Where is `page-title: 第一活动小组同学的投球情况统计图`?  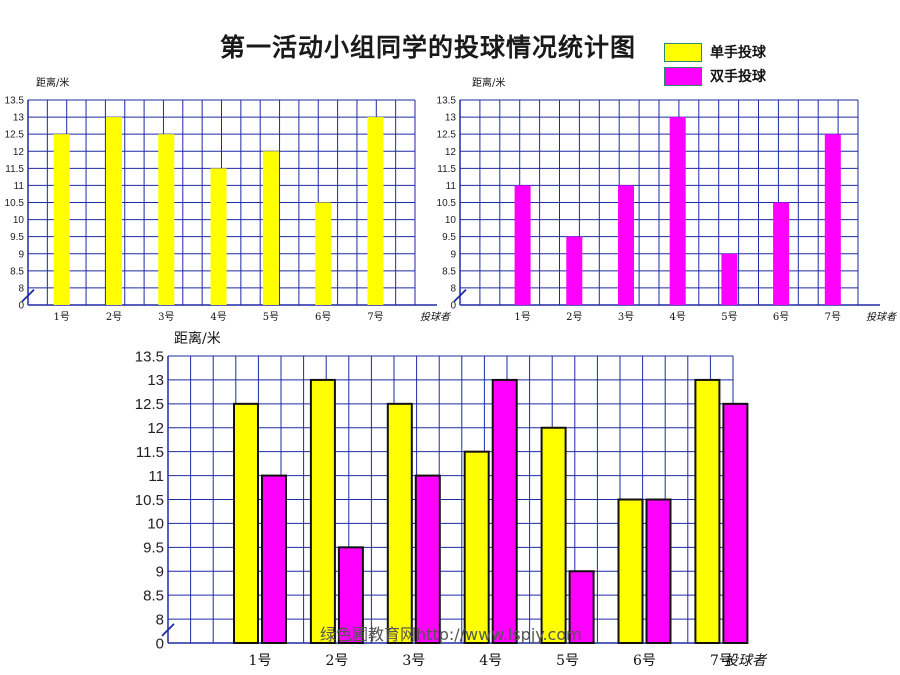 page-title: 第一活动小组同学的投球情况统计图 is located at coordinates (428, 47).